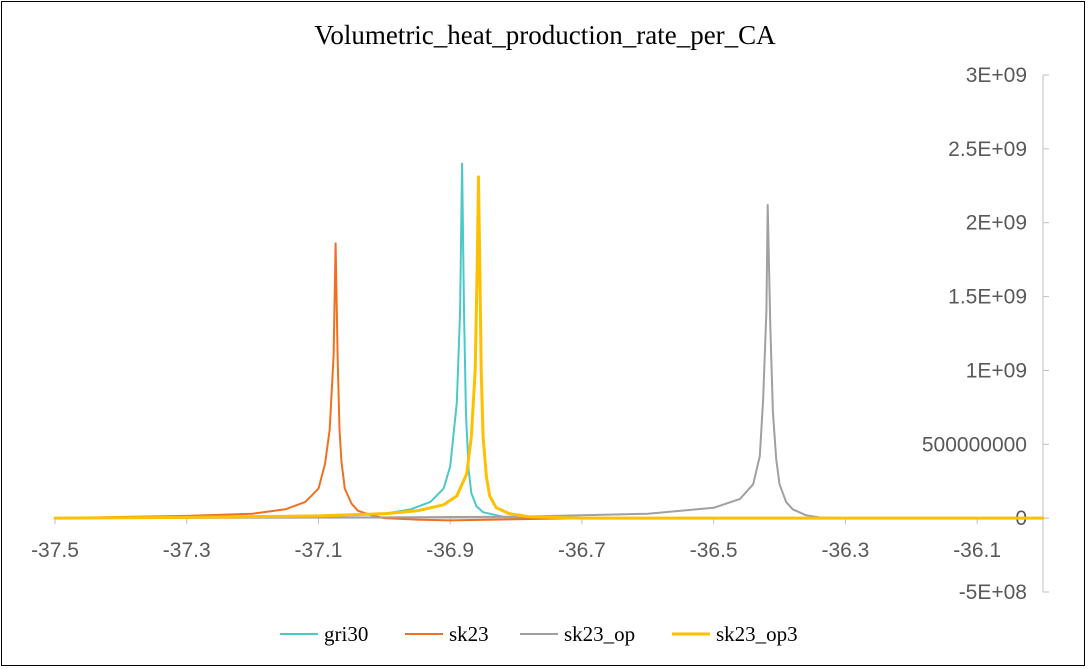 The width and height of the screenshot is (1088, 669). What do you see at coordinates (977, 550) in the screenshot?
I see `x-tick-label: -36.1` at bounding box center [977, 550].